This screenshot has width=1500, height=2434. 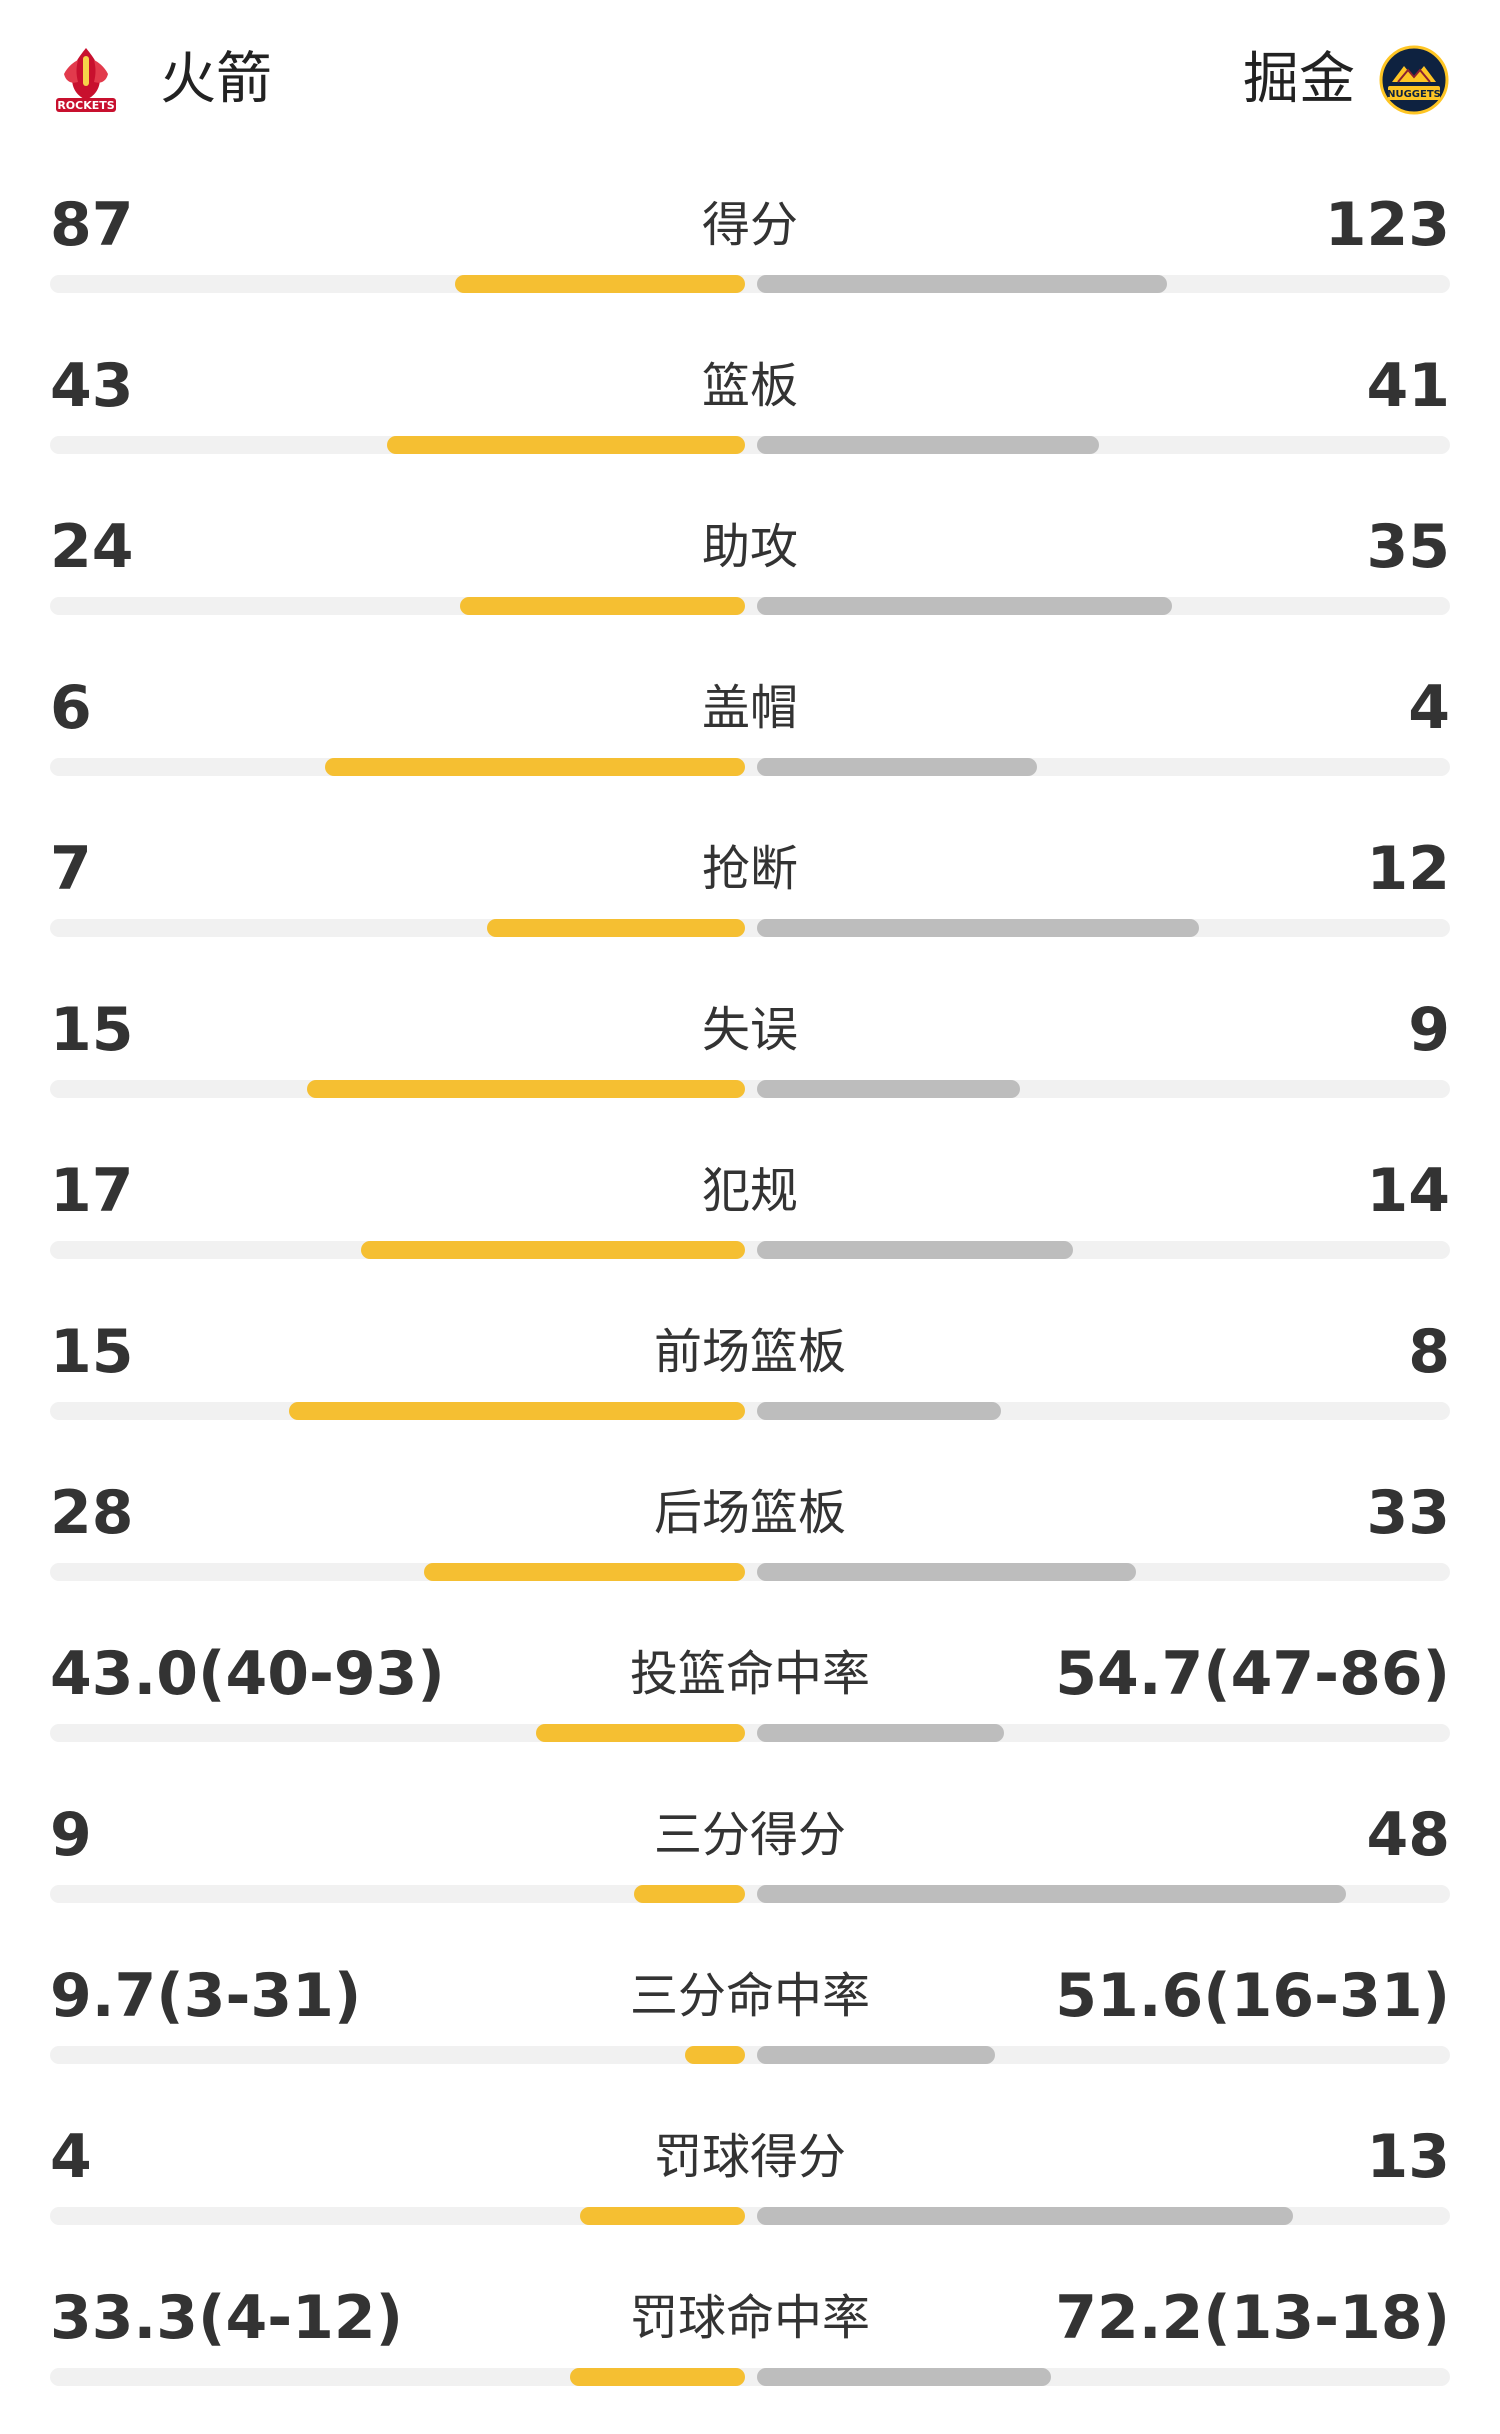 What do you see at coordinates (71, 708) in the screenshot?
I see `home-stat-value: 6` at bounding box center [71, 708].